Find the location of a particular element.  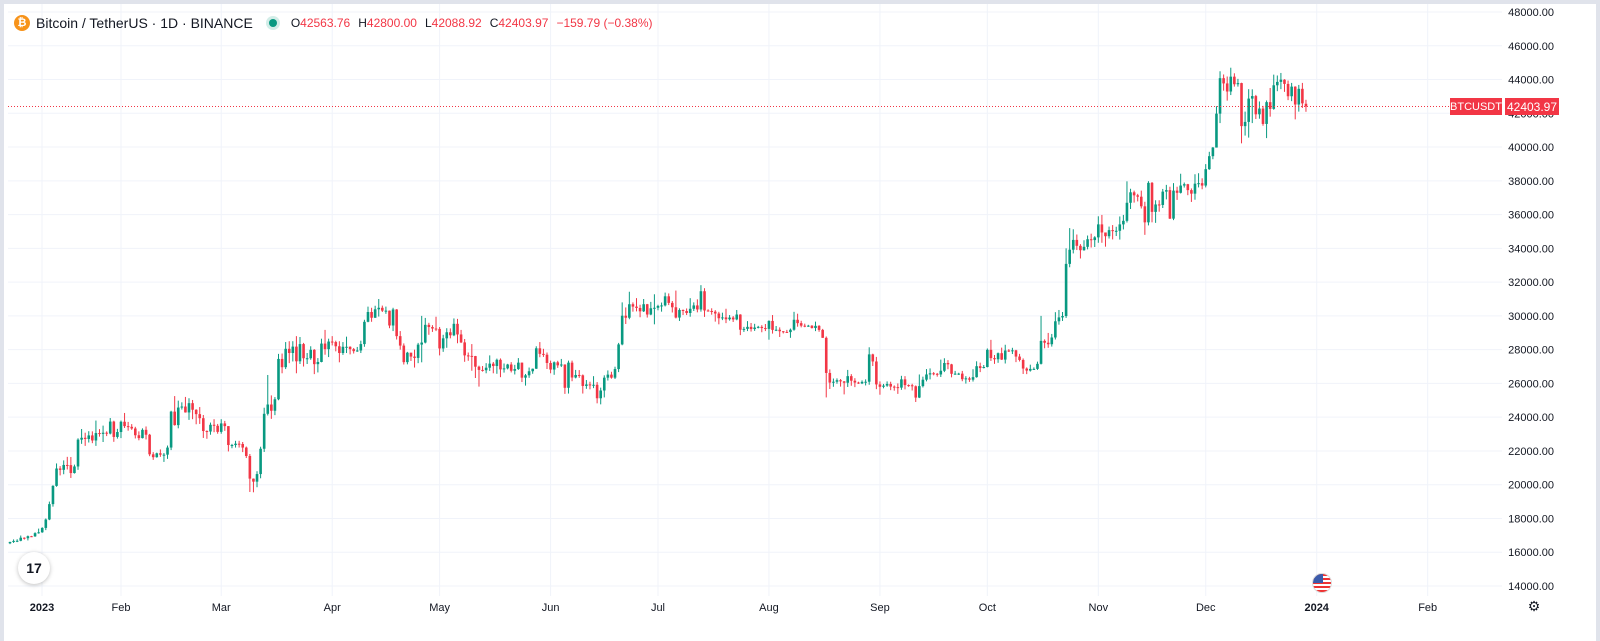

market-status-icon is located at coordinates (272, 23).